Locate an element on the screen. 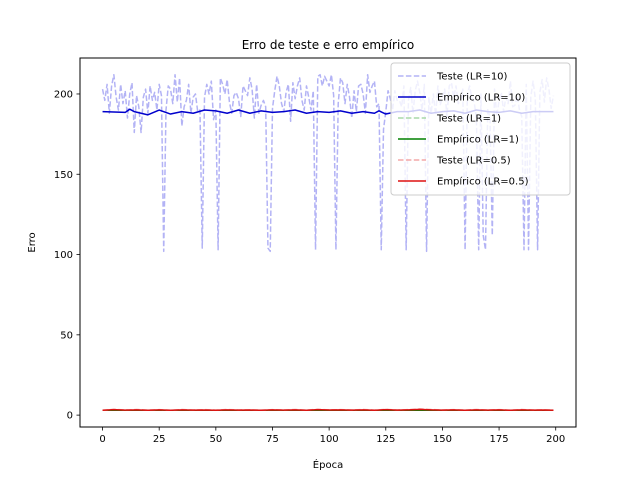  y-tick-label-4: 200 is located at coordinates (63, 94).